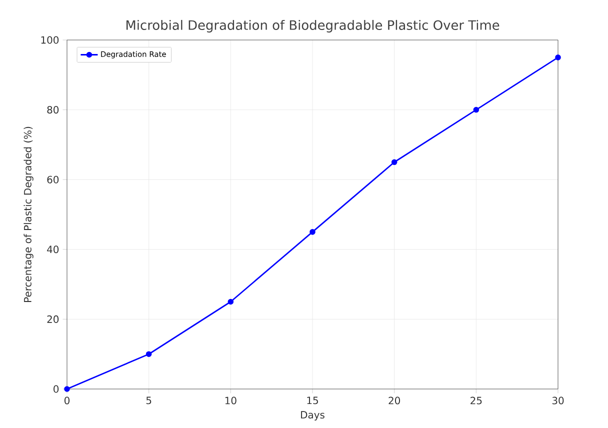 The width and height of the screenshot is (608, 428). I want to click on x-tick-label: 5, so click(149, 400).